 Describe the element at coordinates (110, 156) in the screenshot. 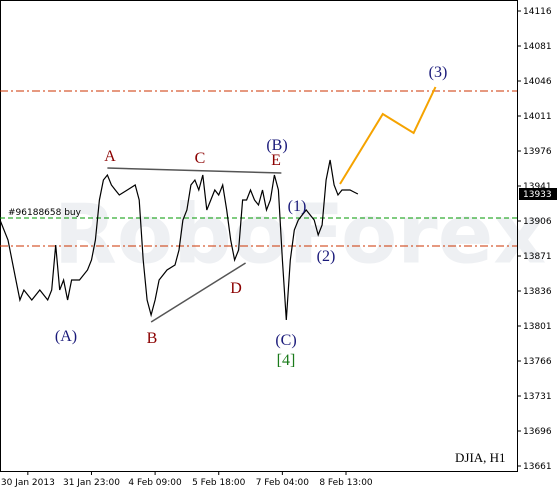

I see `wave-label: A` at that location.